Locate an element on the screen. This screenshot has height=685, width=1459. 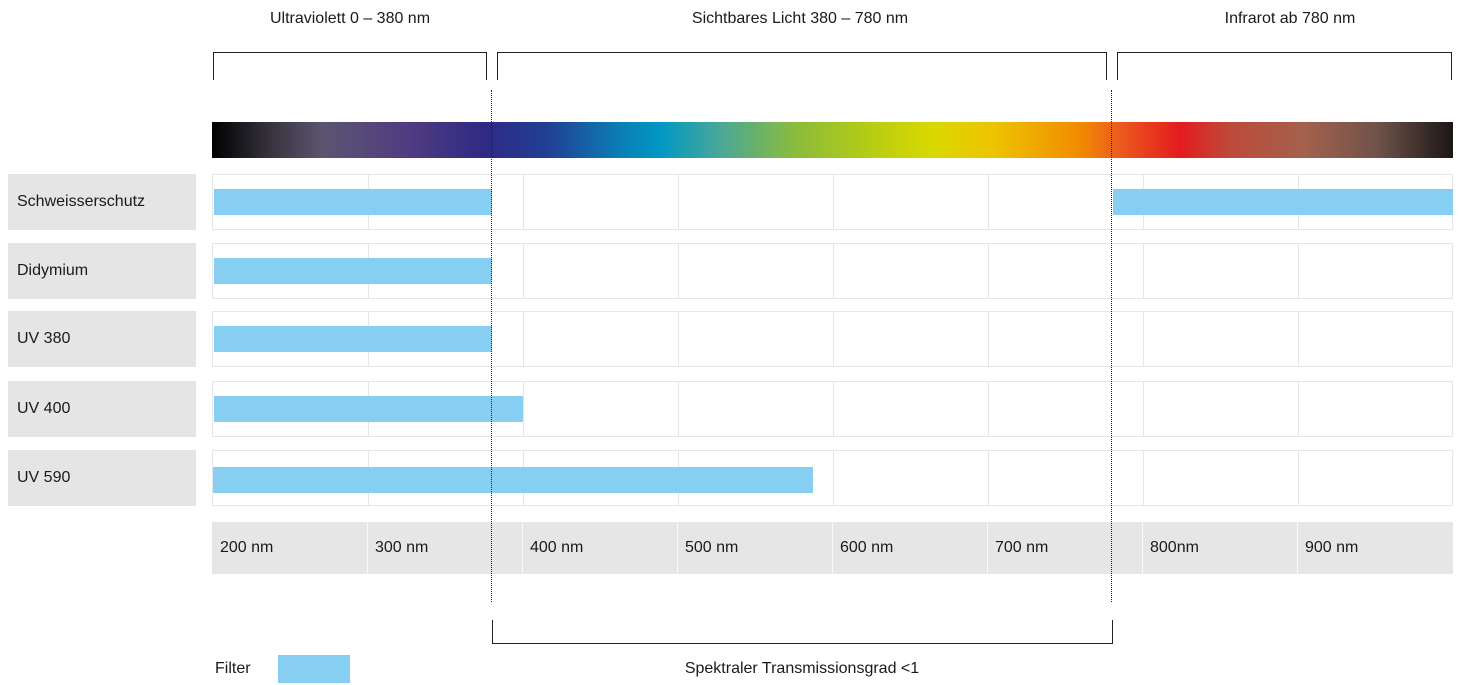
bracket-ultraviolet is located at coordinates (350, 66).